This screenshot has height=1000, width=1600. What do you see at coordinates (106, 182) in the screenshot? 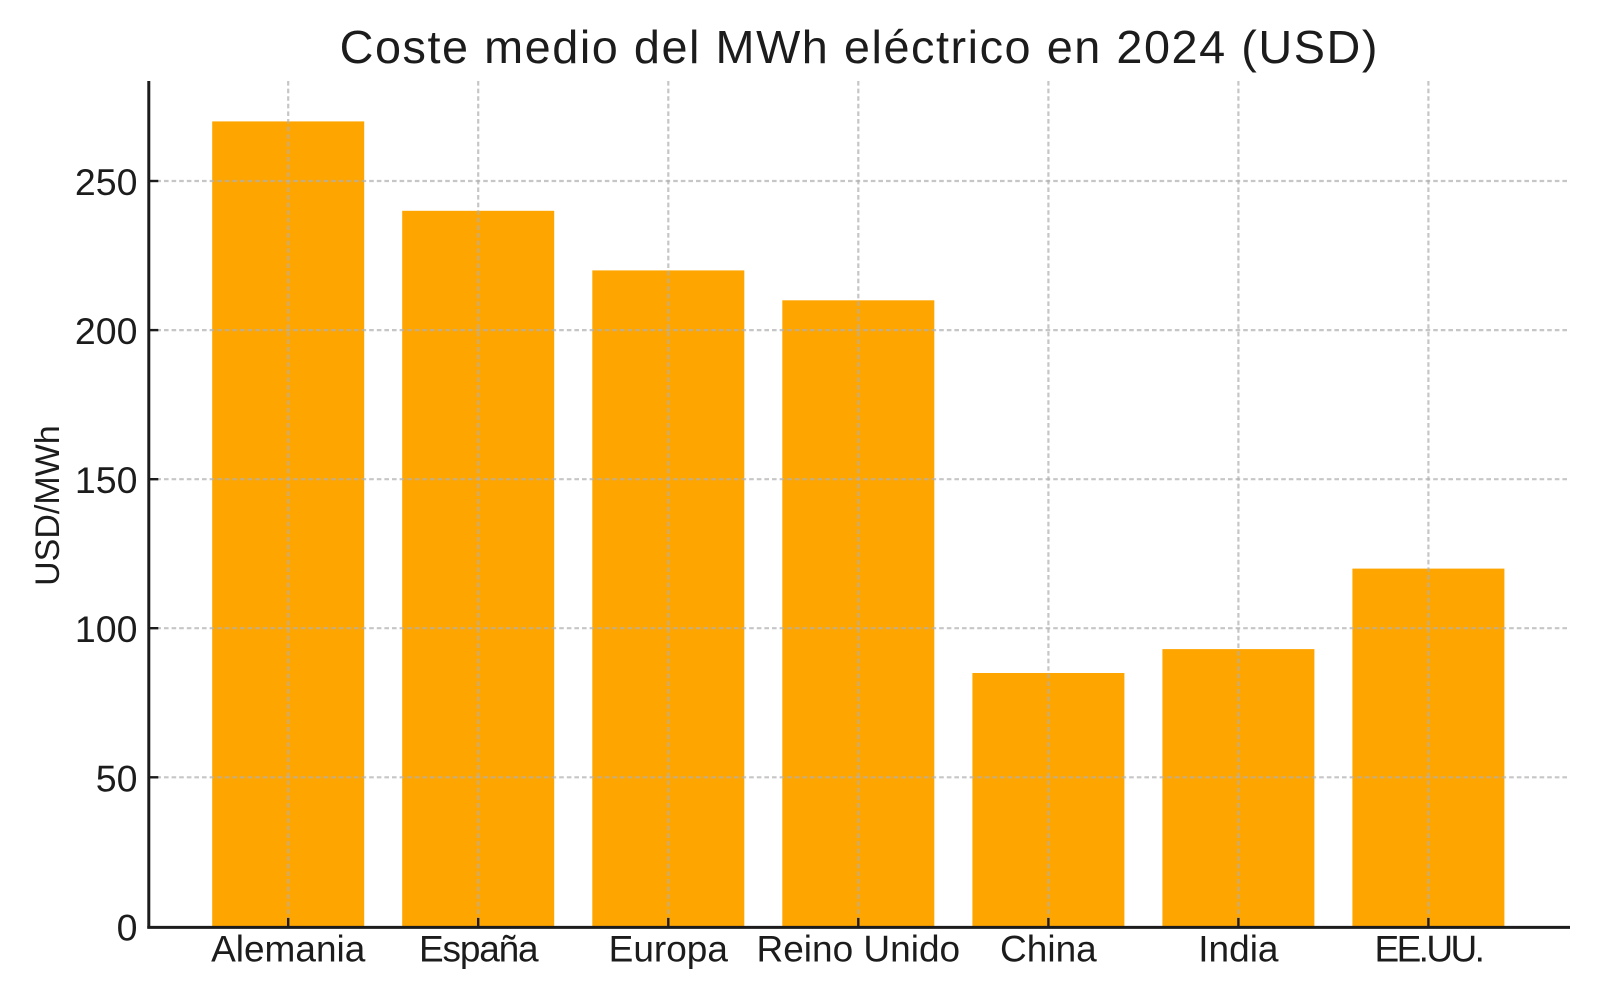
I see `svg-text: 250` at bounding box center [106, 182].